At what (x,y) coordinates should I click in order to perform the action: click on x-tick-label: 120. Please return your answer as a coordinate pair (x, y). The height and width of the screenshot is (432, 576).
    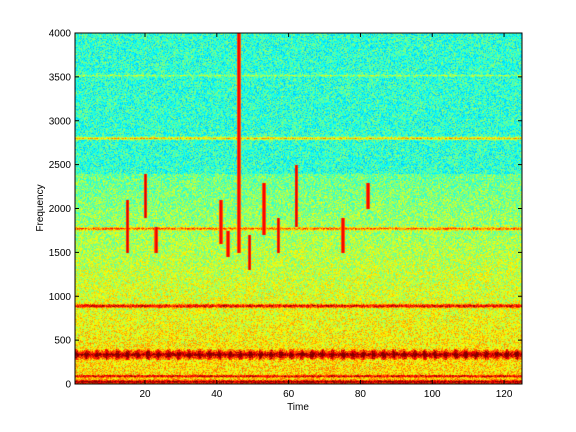
    Looking at the image, I should click on (504, 394).